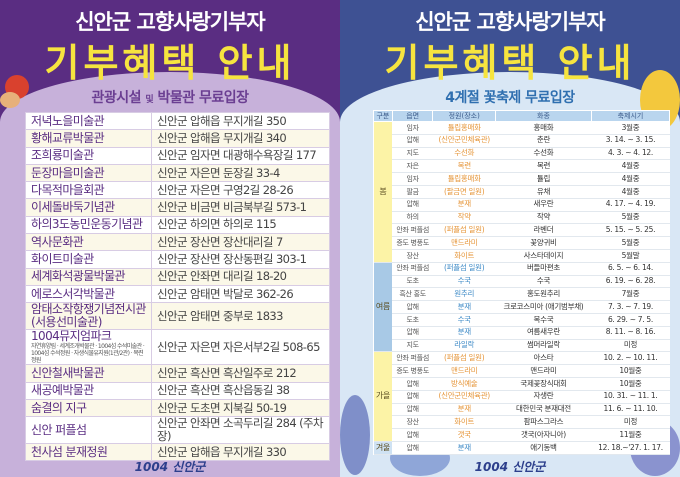 The width and height of the screenshot is (680, 477). Describe the element at coordinates (543, 154) in the screenshot. I see `flower-cell: 수선화` at that location.